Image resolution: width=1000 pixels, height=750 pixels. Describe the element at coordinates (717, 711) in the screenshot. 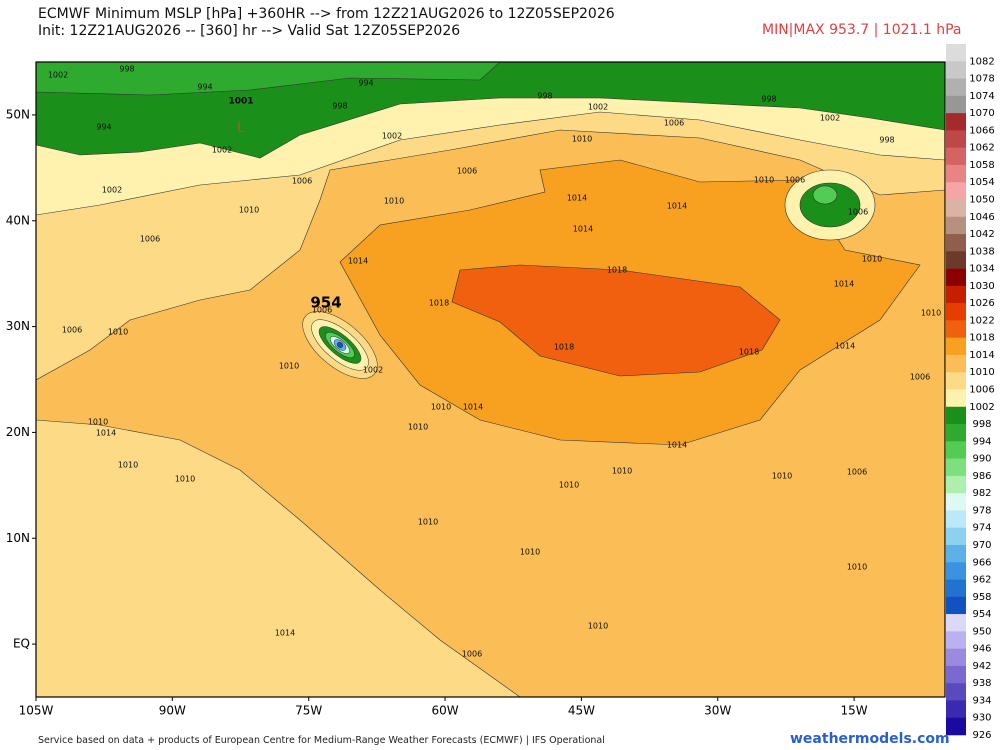

I see `x-tick-label: 30W` at that location.